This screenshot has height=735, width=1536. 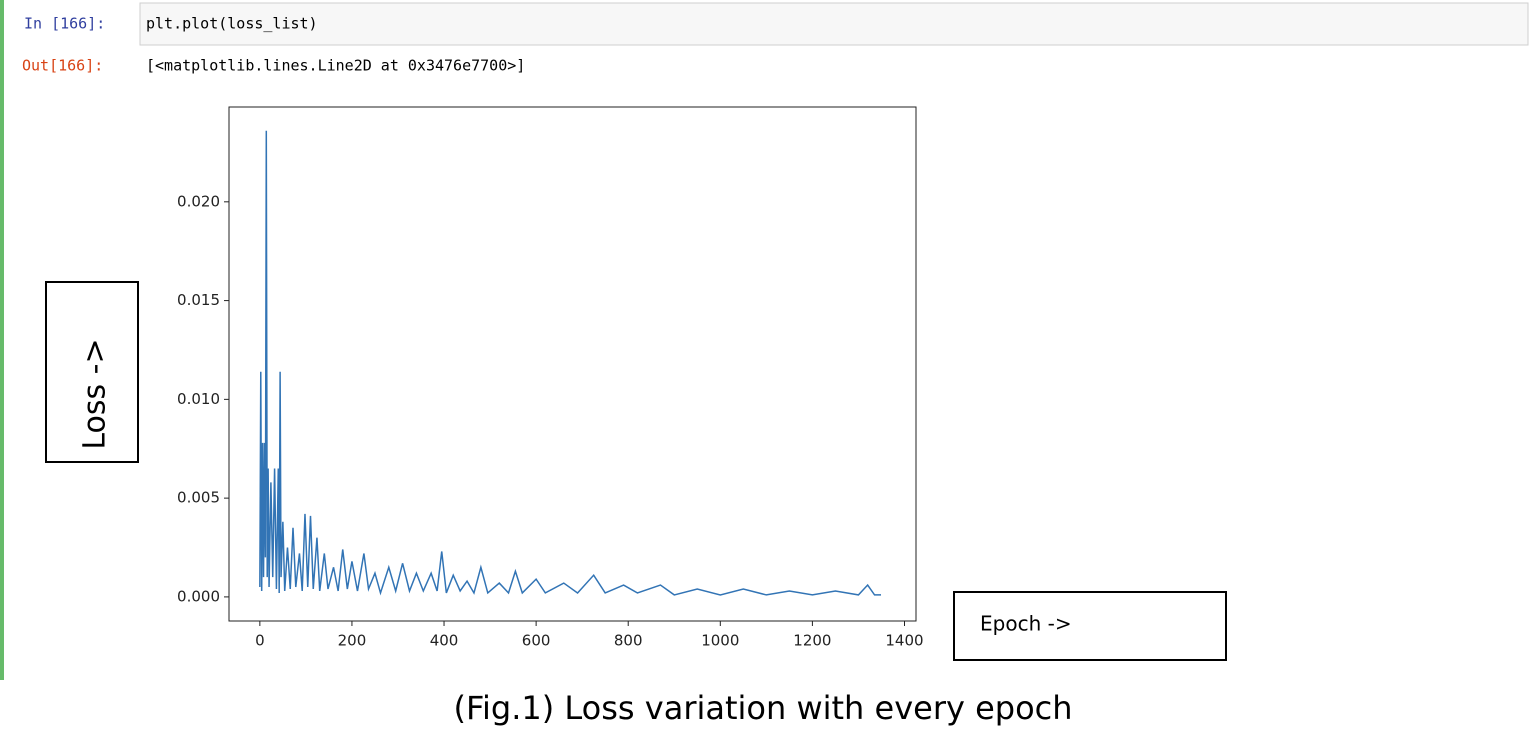 What do you see at coordinates (444, 641) in the screenshot?
I see `x-tick-label: 400` at bounding box center [444, 641].